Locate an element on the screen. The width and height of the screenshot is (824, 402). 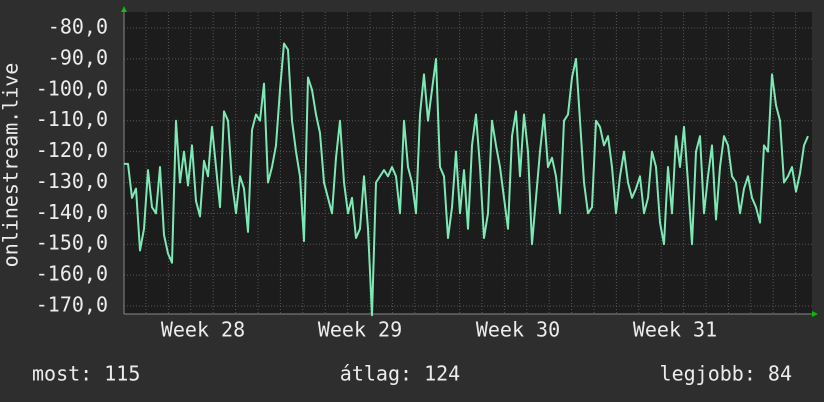
x-tick-label: Week 29 is located at coordinates (360, 330).